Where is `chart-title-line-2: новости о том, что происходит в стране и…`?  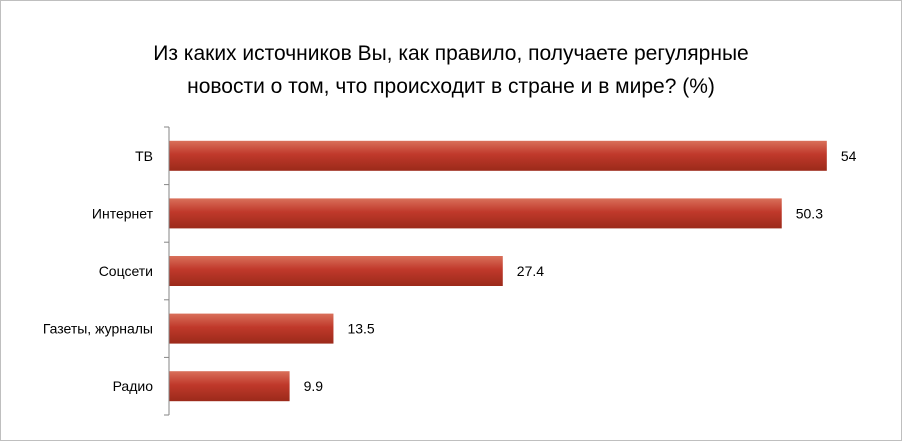 chart-title-line-2: новости о том, что происходит в стране и… is located at coordinates (451, 86).